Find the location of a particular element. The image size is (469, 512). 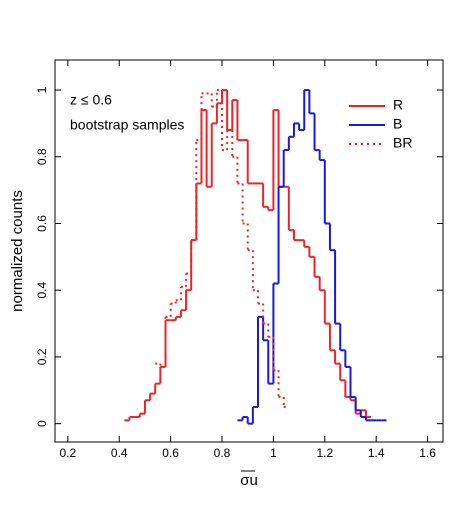

x-tick-label: 0.6 is located at coordinates (170, 453).